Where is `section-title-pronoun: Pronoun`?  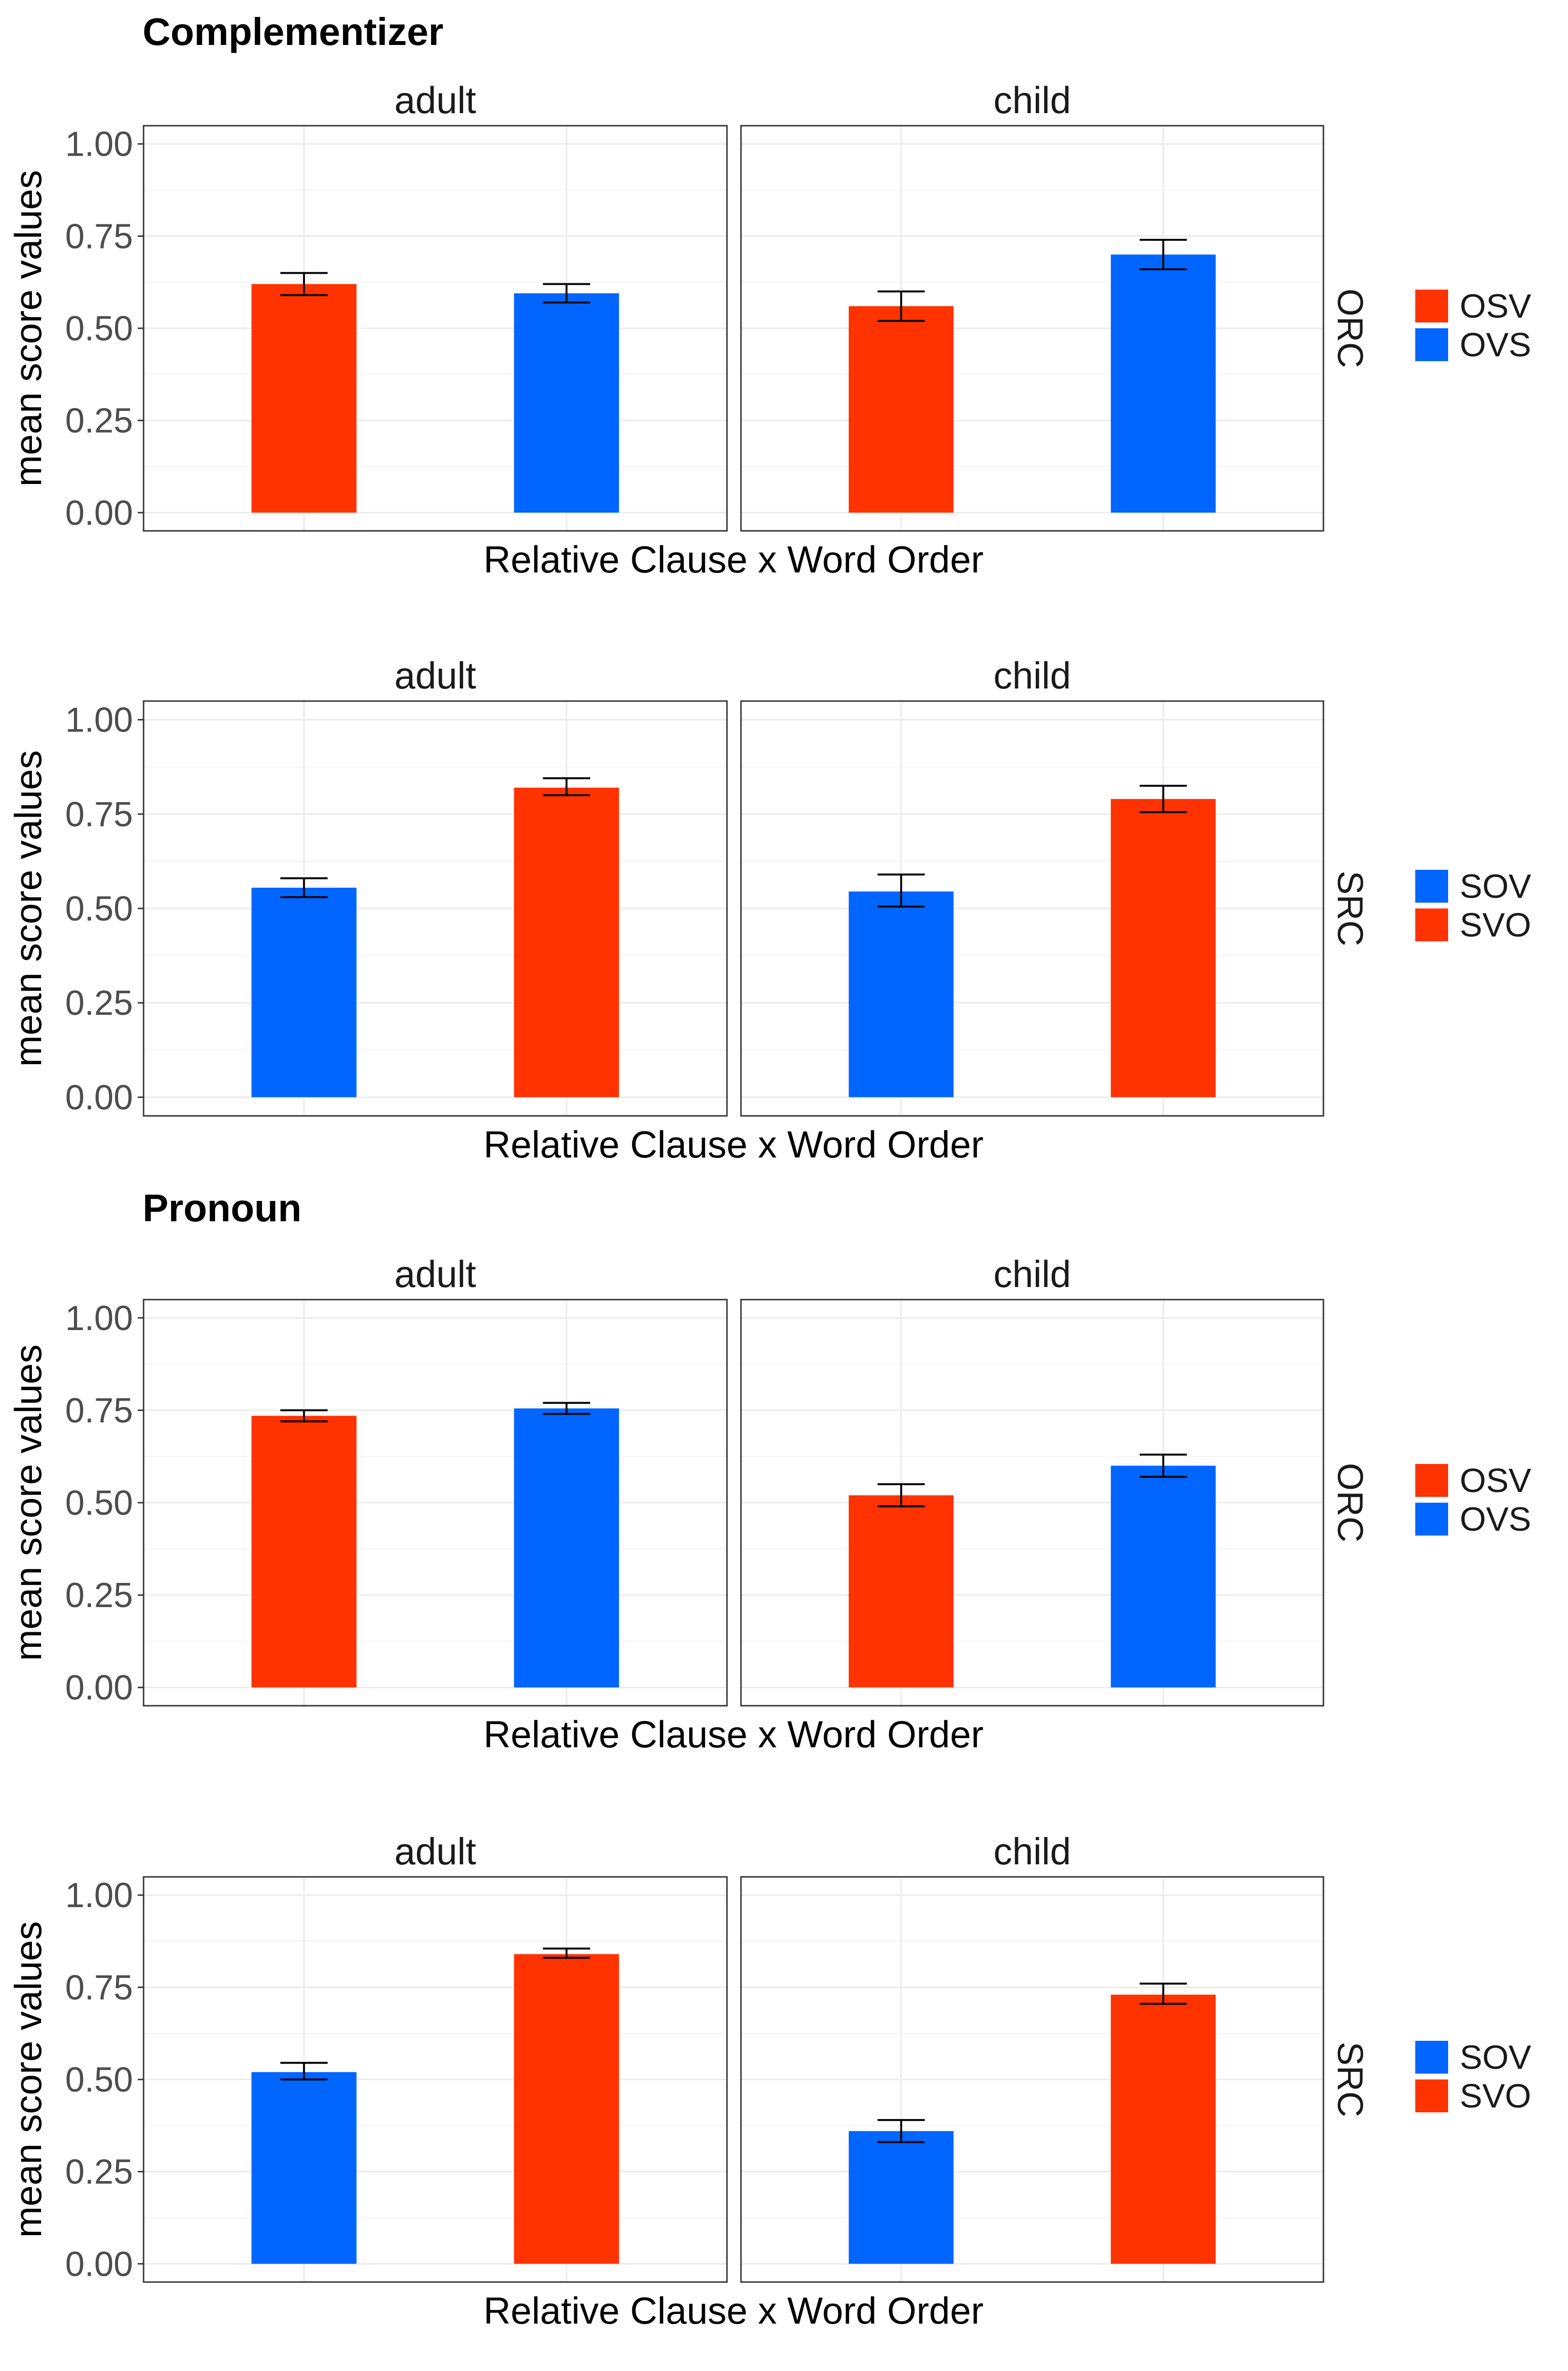
section-title-pronoun: Pronoun is located at coordinates (222, 1208).